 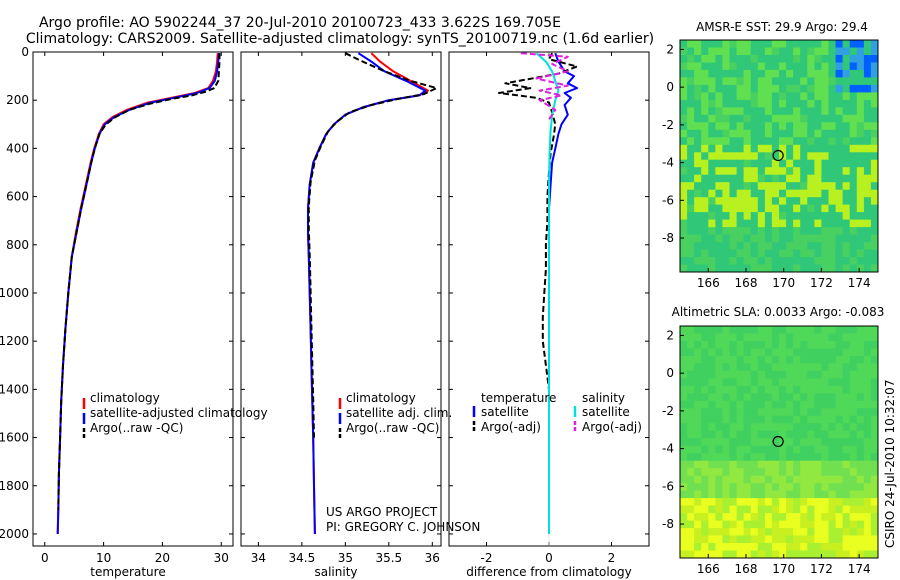 I want to click on y-tick-label: 0, so click(x=670, y=373).